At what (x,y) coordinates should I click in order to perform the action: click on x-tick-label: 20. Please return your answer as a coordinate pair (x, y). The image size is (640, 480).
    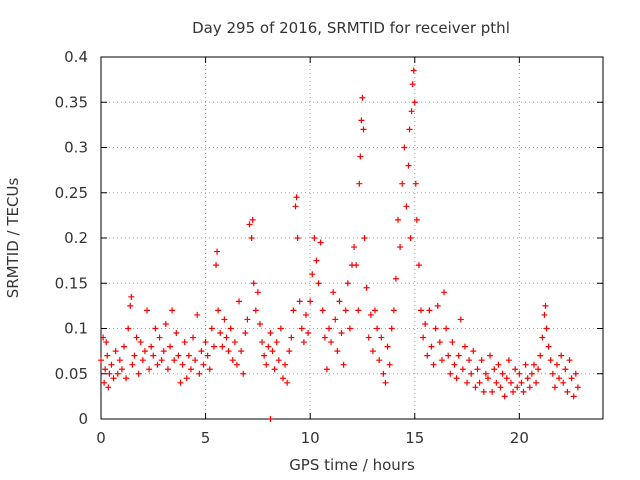
    Looking at the image, I should click on (519, 438).